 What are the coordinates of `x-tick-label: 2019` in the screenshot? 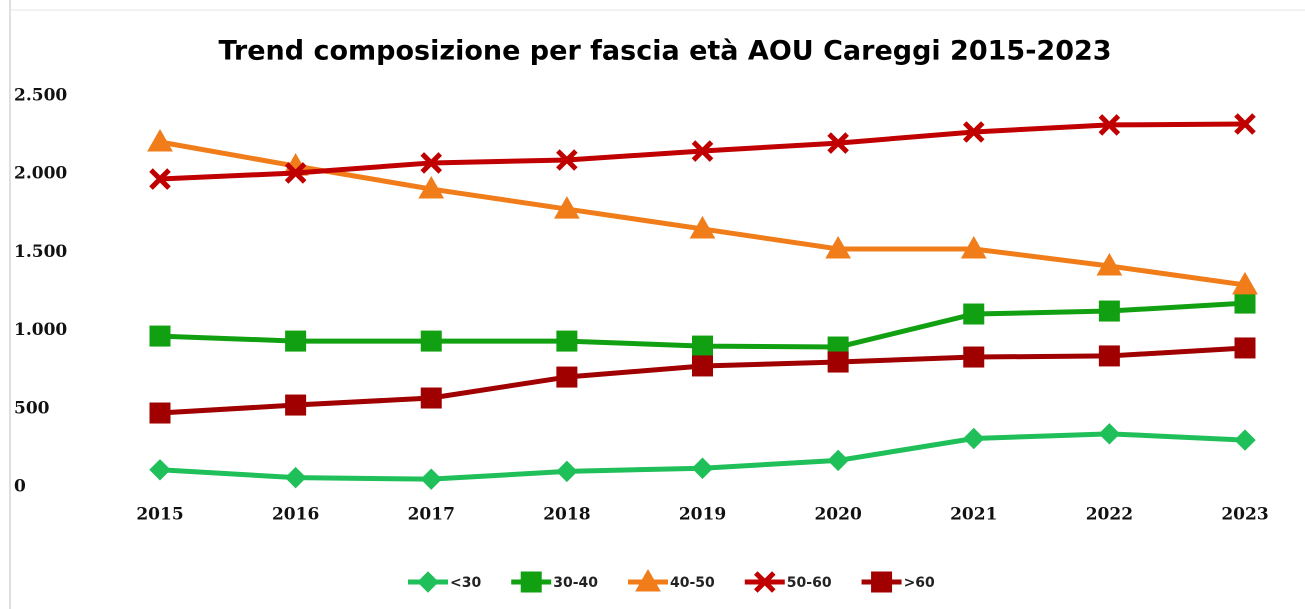 It's located at (702, 515).